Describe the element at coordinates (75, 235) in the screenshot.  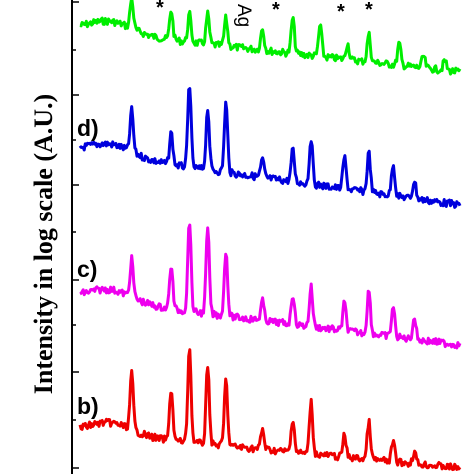
I see `y-axis-ticks` at that location.